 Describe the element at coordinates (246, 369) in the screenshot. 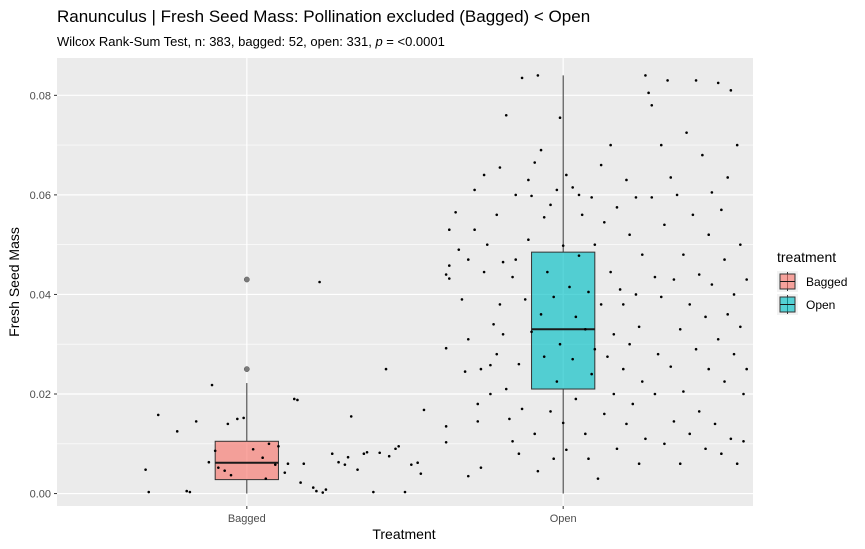

I see `outlier-point` at that location.